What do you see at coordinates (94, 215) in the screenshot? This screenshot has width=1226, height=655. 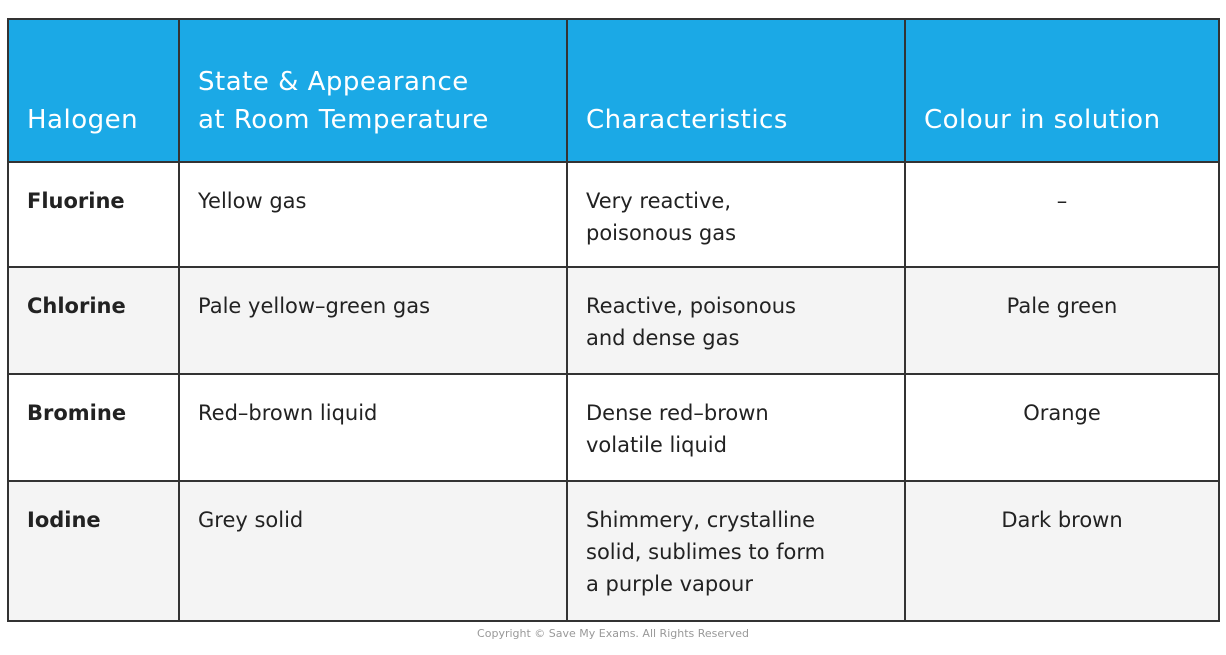 I see `table-cell: Fluorine` at bounding box center [94, 215].